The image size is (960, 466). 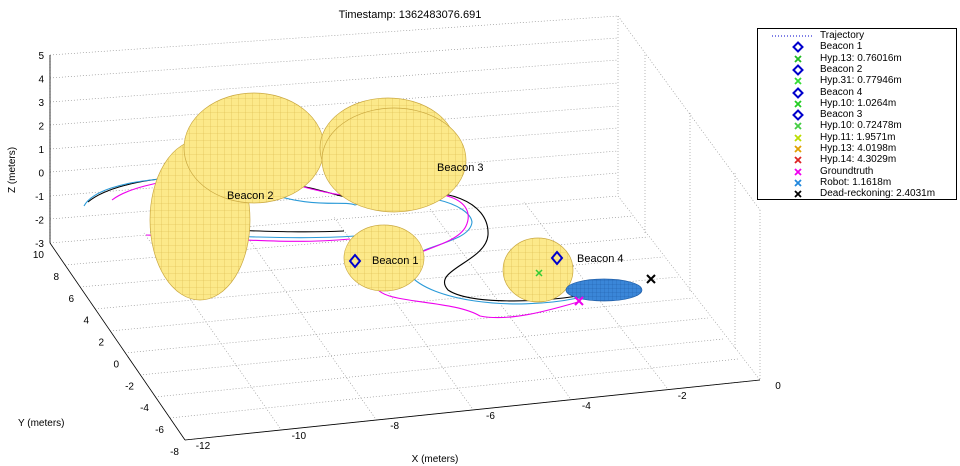 What do you see at coordinates (394, 426) in the screenshot?
I see `x-tick-label: -8` at bounding box center [394, 426].